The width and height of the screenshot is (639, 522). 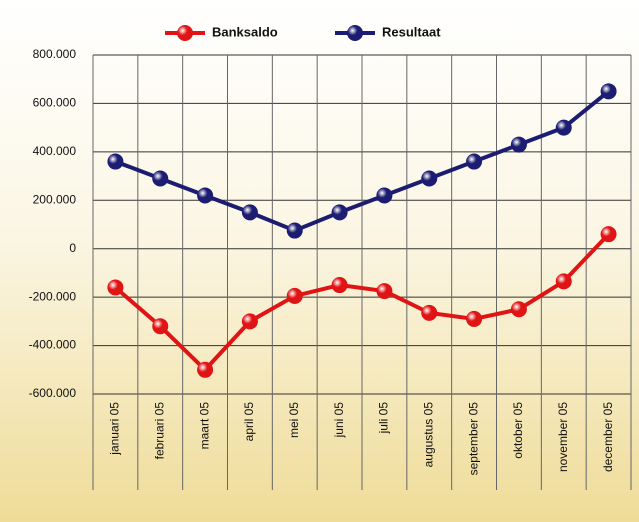 I want to click on y-tick-label: 200.000, so click(x=55, y=199).